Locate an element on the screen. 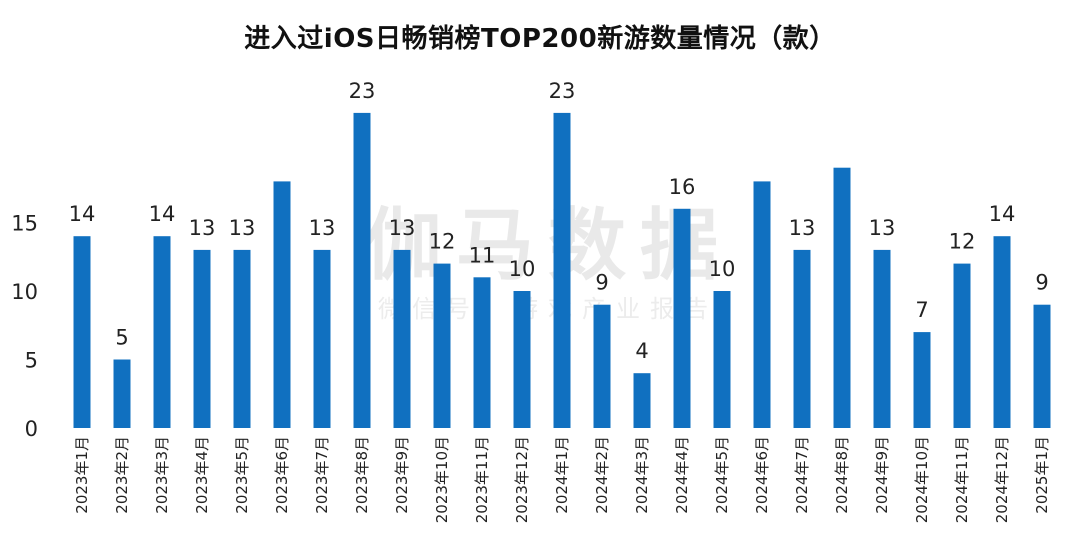 The width and height of the screenshot is (1080, 555). x-tick-label: 2024年3月 is located at coordinates (642, 475).